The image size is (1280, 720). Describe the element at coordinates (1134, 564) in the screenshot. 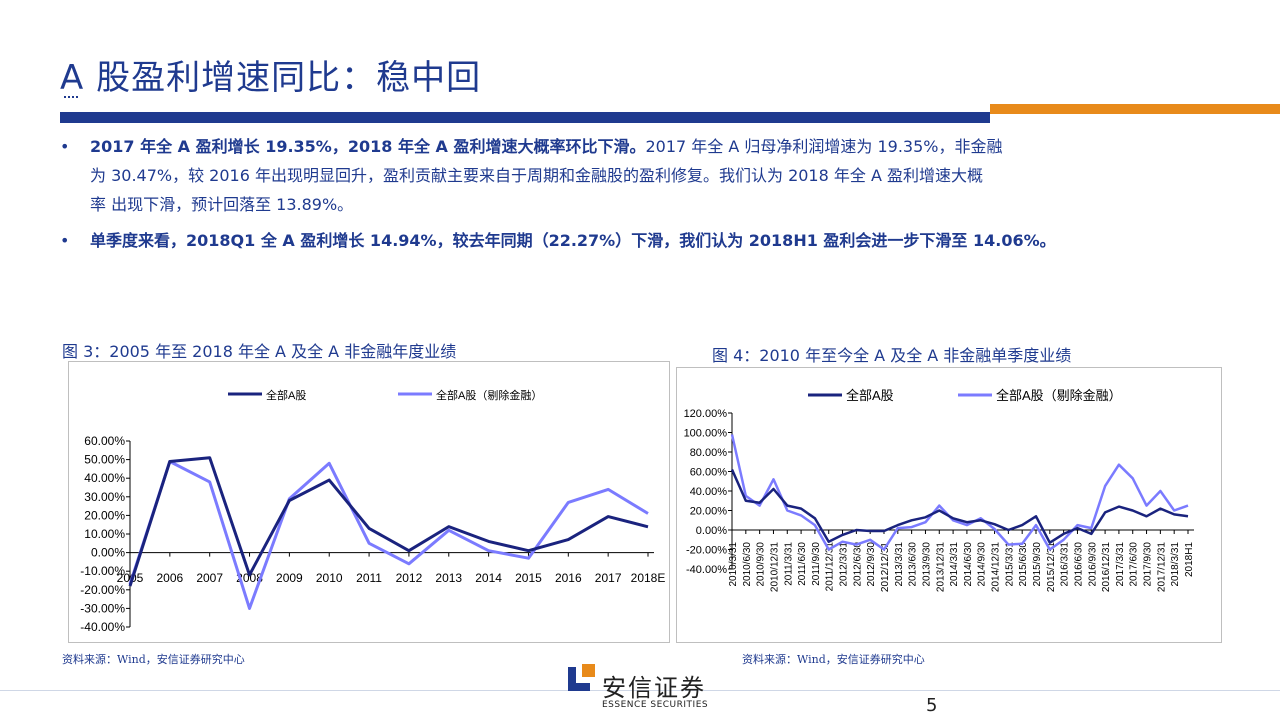

I see `x-tick-label: 2017/6/30` at that location.